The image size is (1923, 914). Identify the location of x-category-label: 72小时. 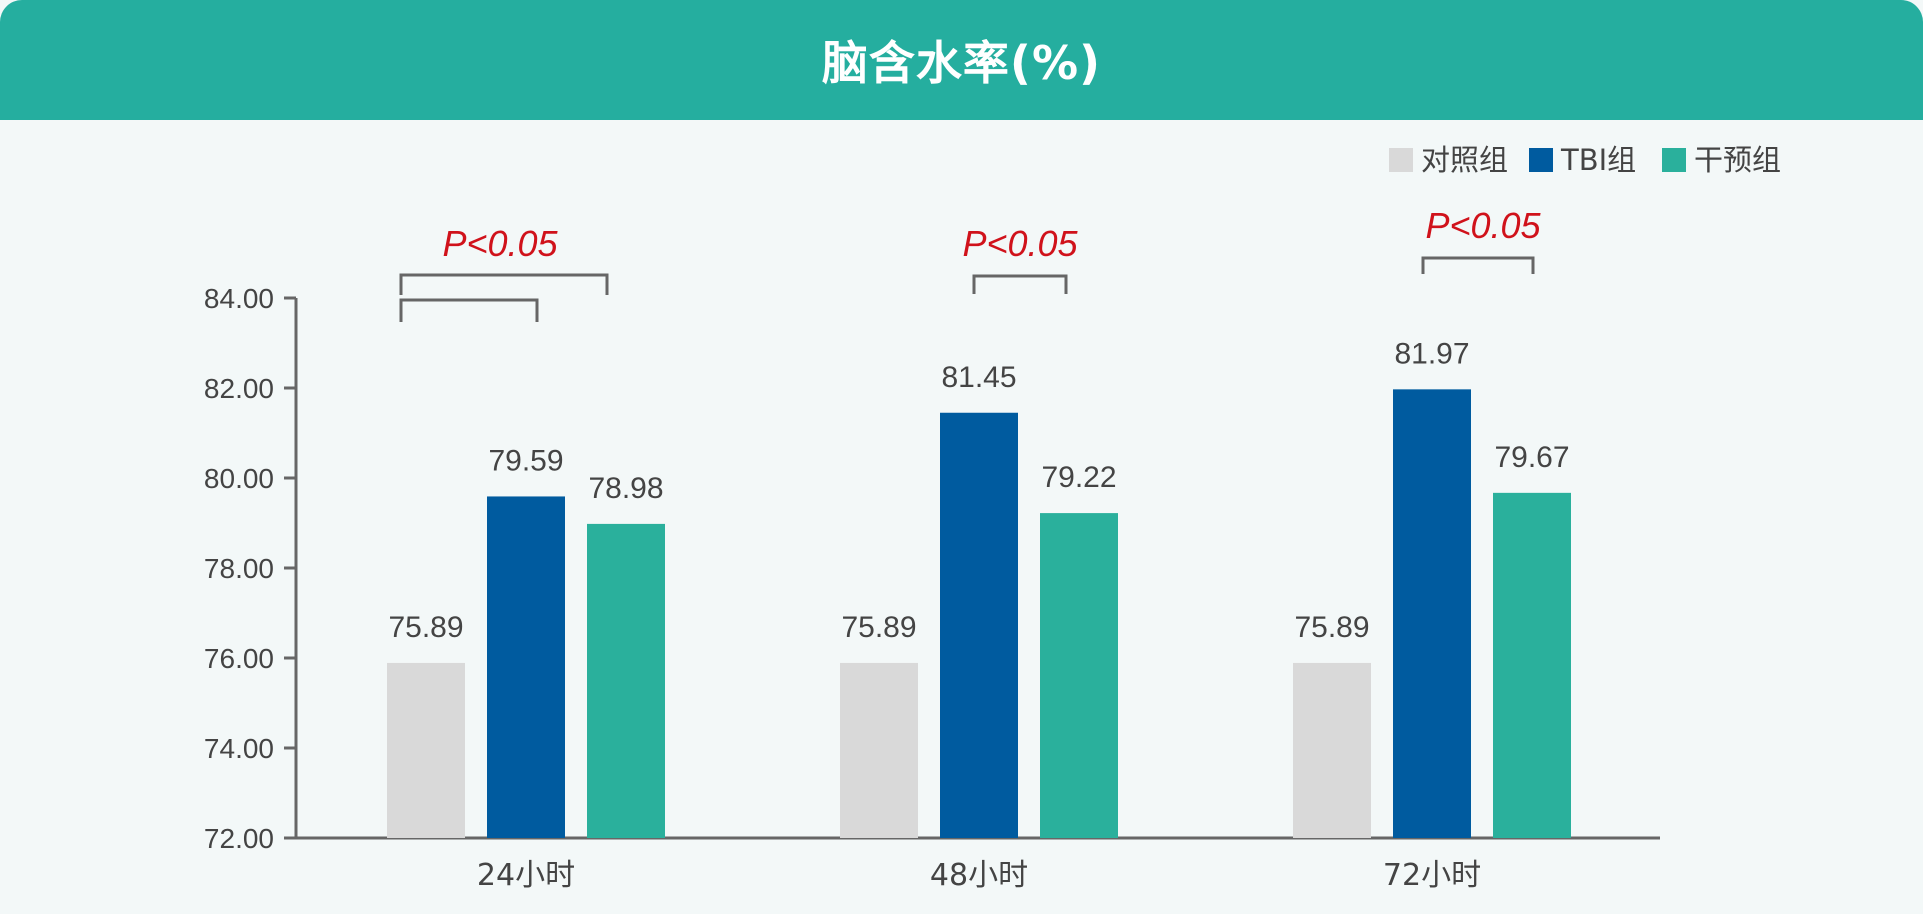
(1432, 875).